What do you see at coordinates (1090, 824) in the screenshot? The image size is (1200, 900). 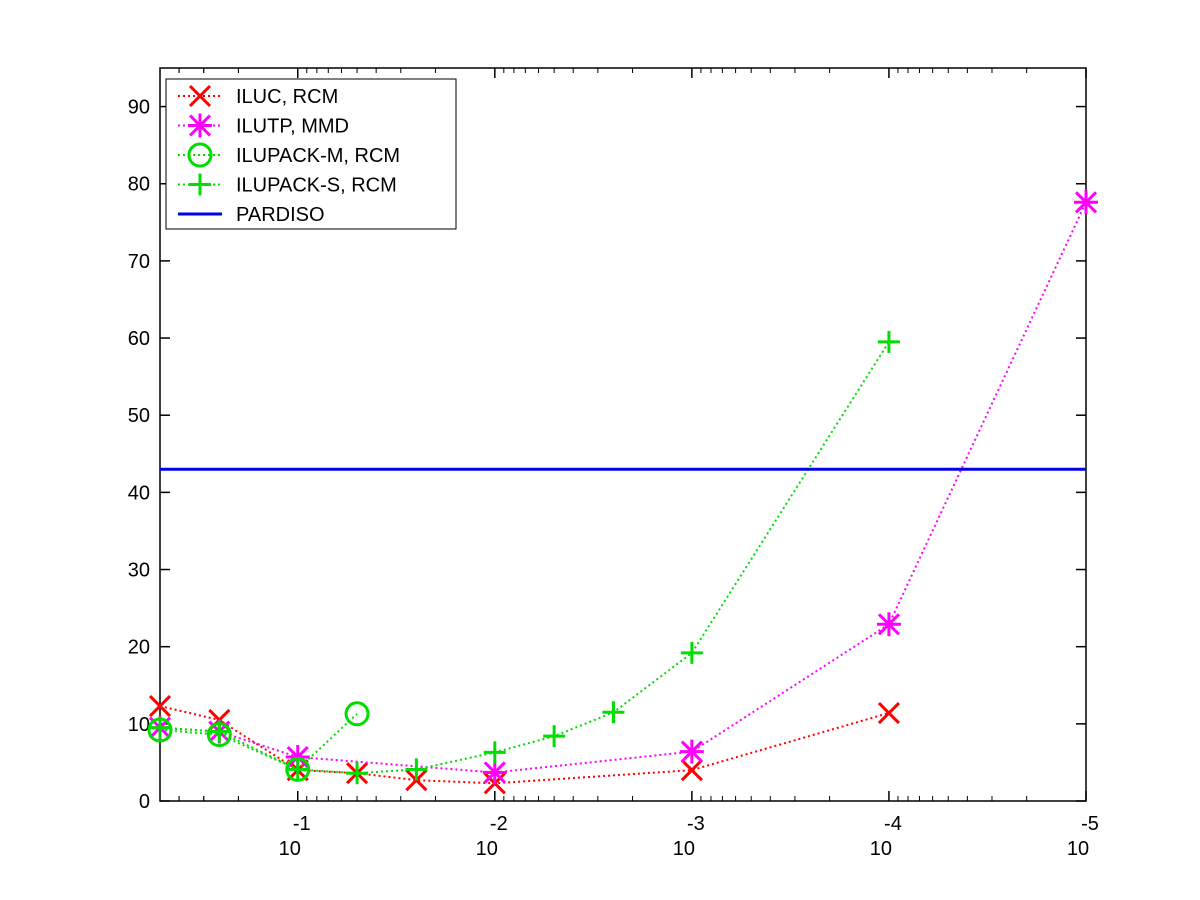 I see `x-tick-label-exponent: -5` at bounding box center [1090, 824].